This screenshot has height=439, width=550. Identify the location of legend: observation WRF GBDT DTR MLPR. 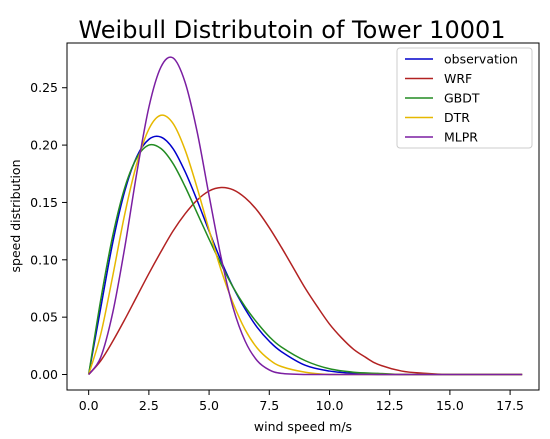
(464, 98).